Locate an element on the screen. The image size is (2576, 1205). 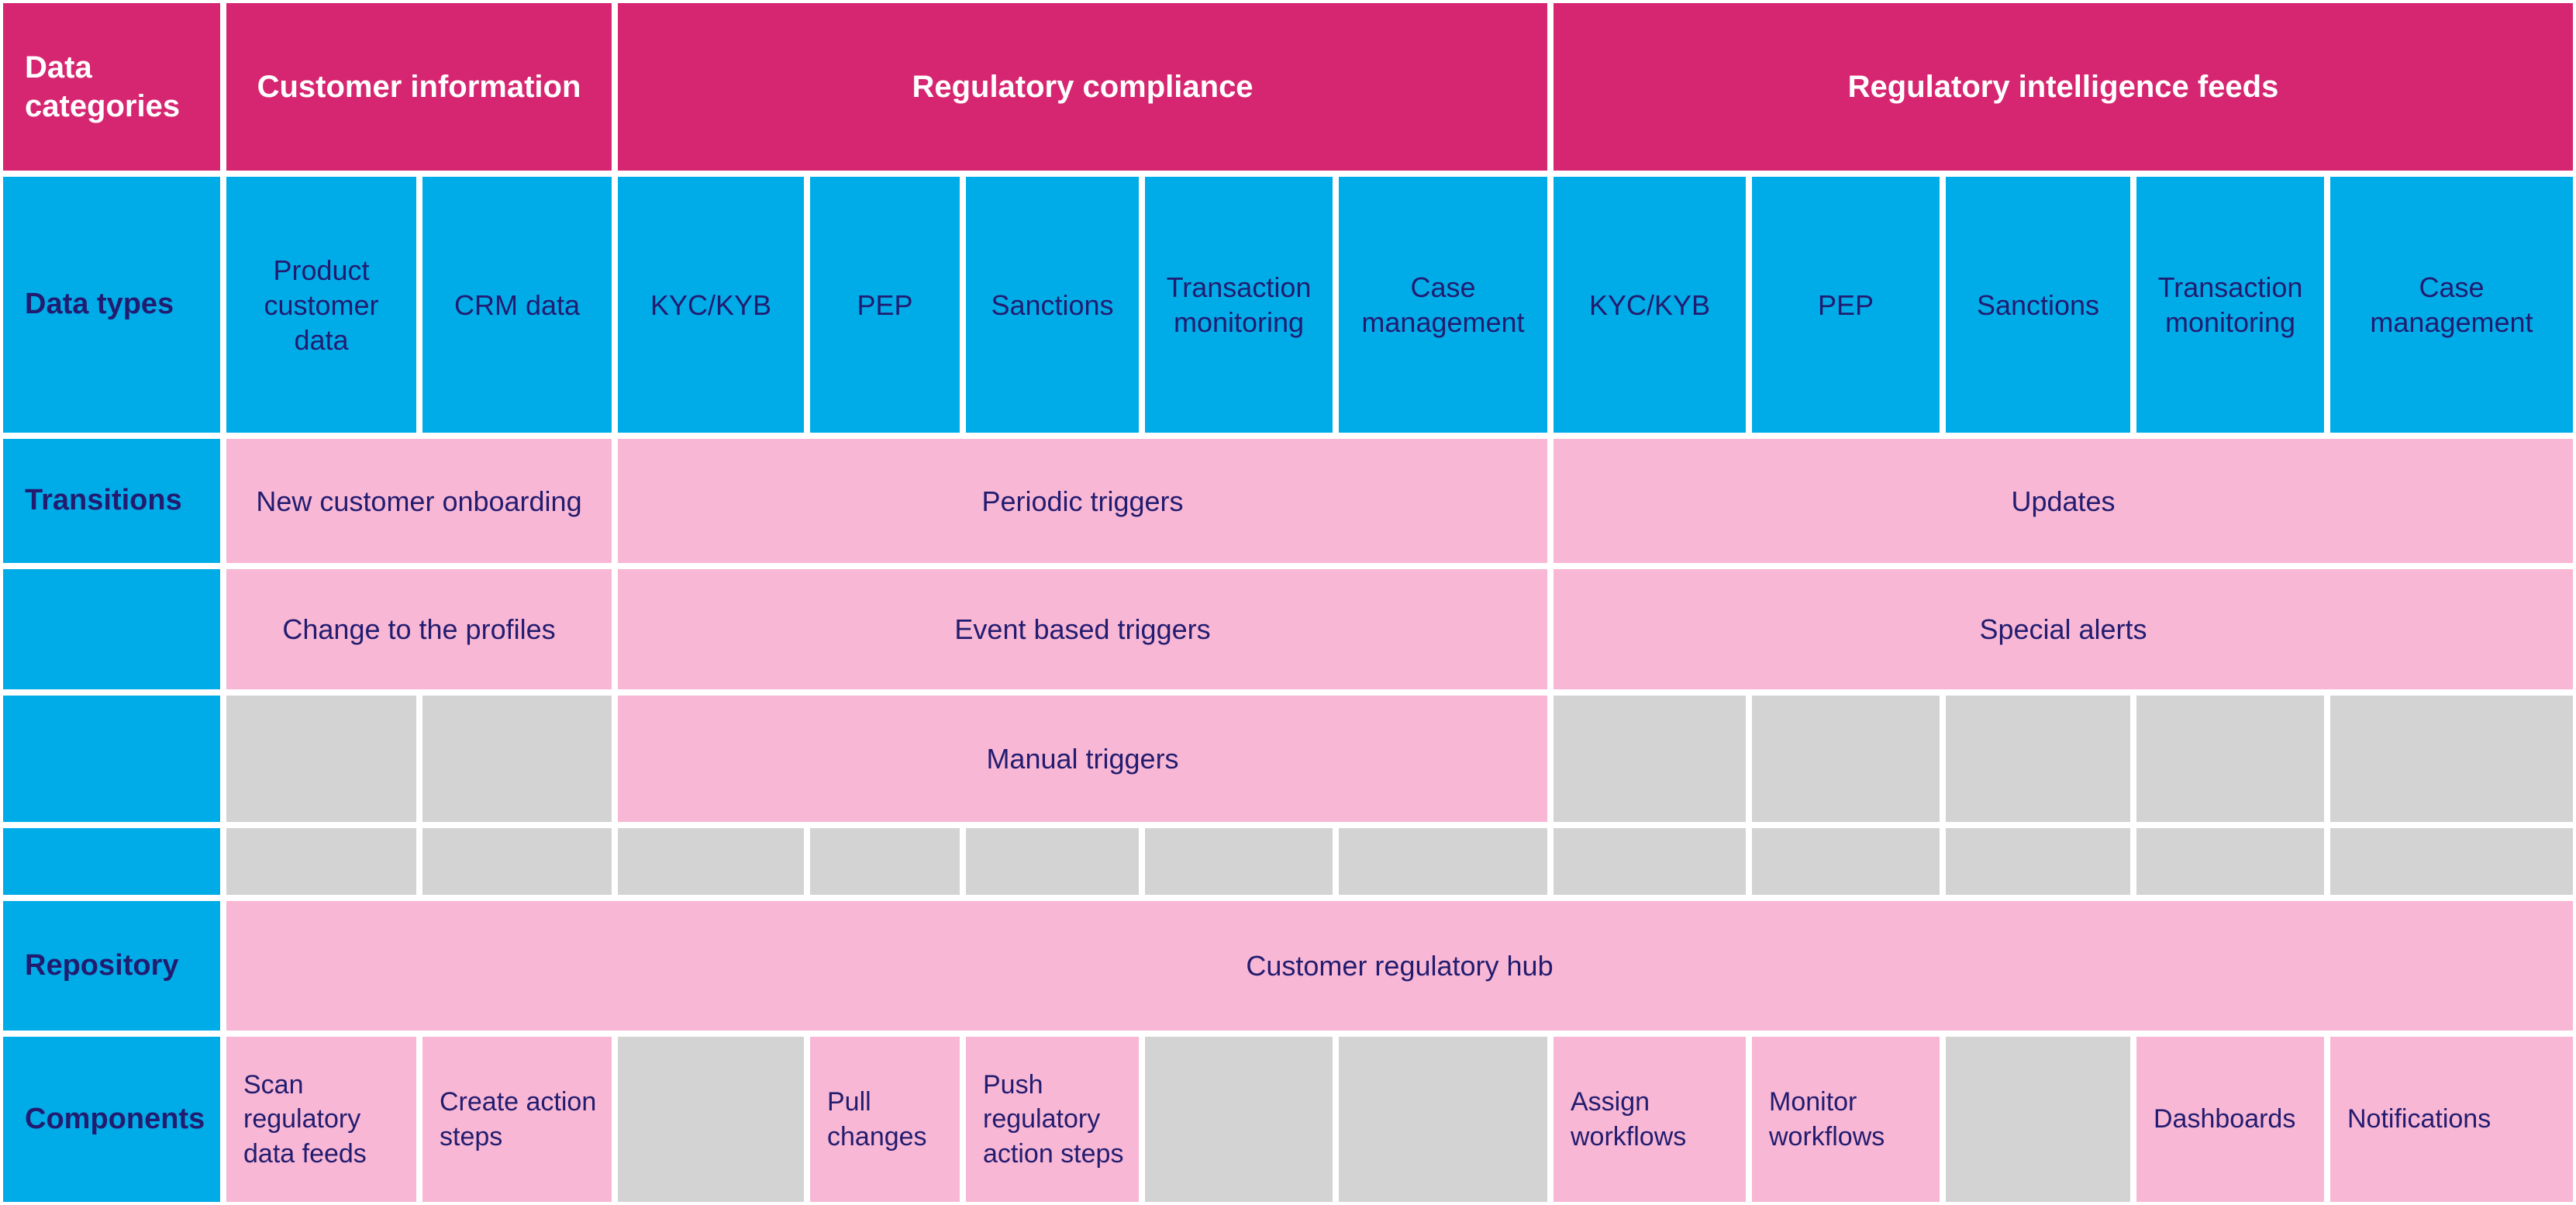
header-data-categories: Data categories is located at coordinates (111, 87).